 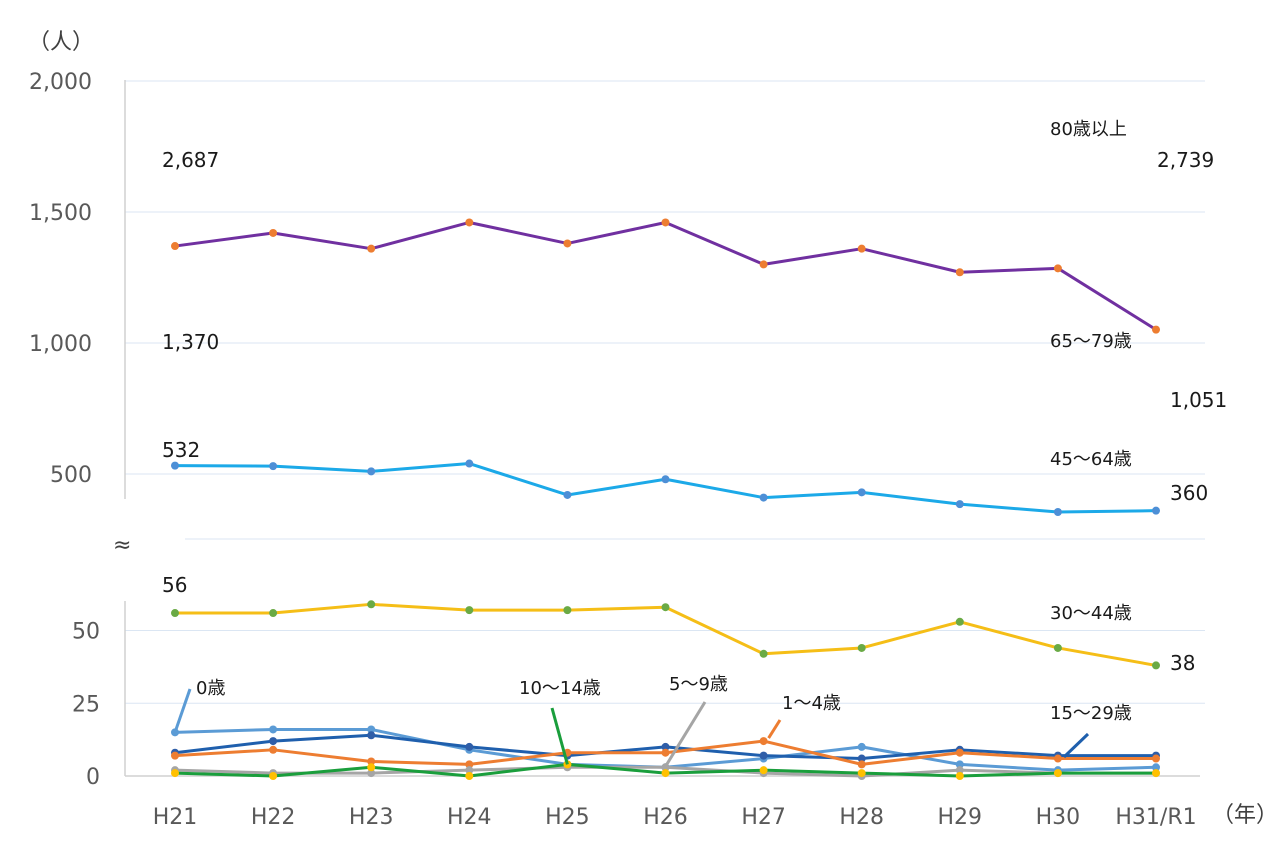 I want to click on point-upper-45-64-h26, so click(x=665, y=479).